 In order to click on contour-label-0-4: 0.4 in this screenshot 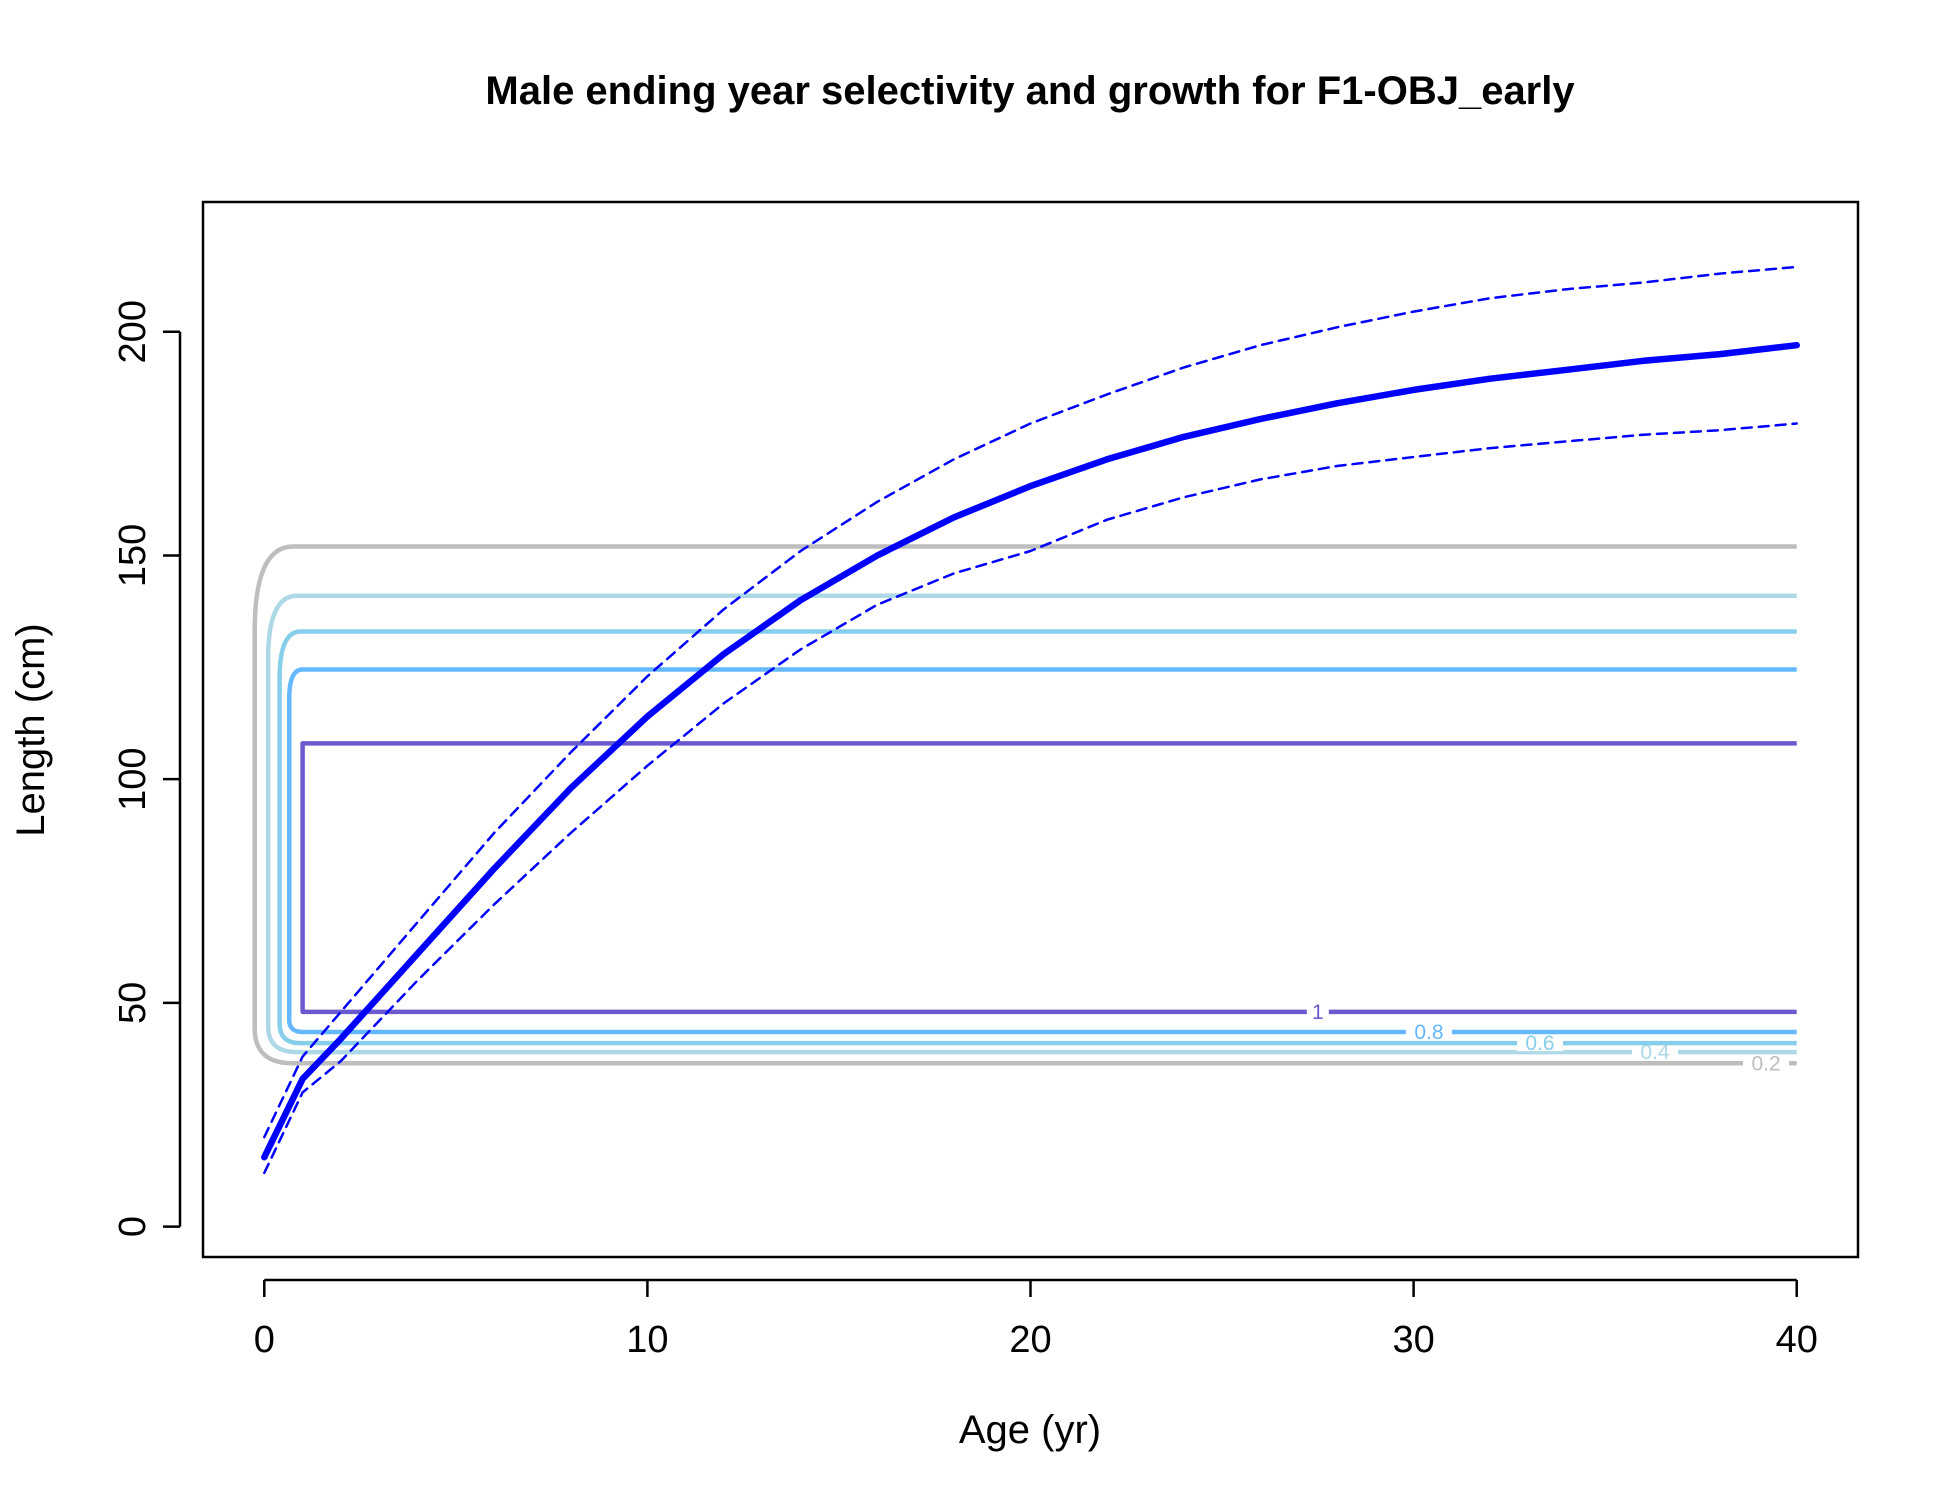, I will do `click(1655, 1052)`.